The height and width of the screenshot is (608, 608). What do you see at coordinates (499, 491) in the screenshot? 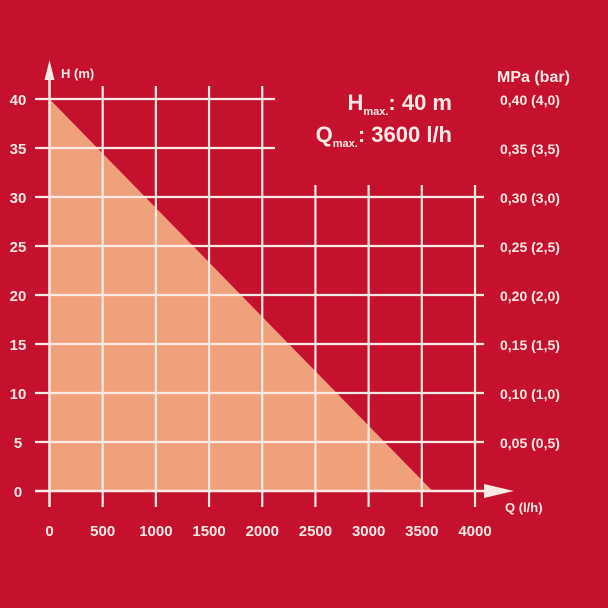
I see `x-axis-arrow-icon` at bounding box center [499, 491].